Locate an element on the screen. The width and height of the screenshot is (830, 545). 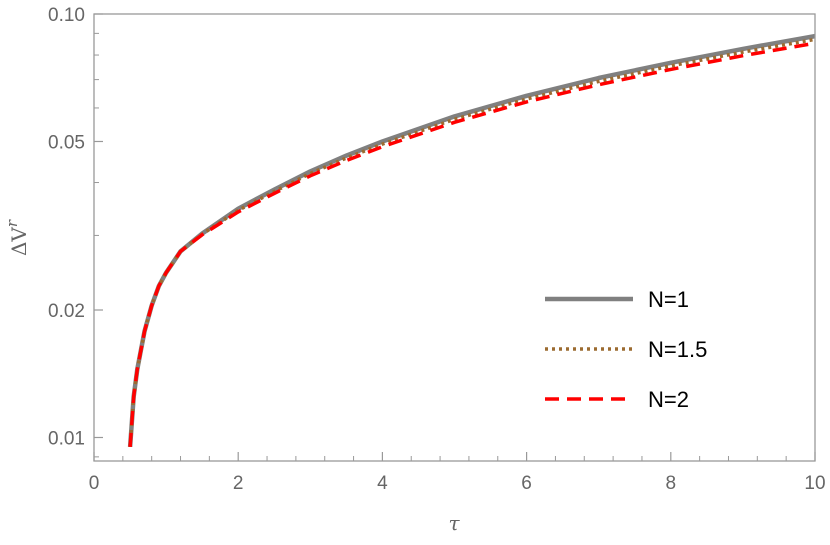
legend-label: N=2 is located at coordinates (668, 399).